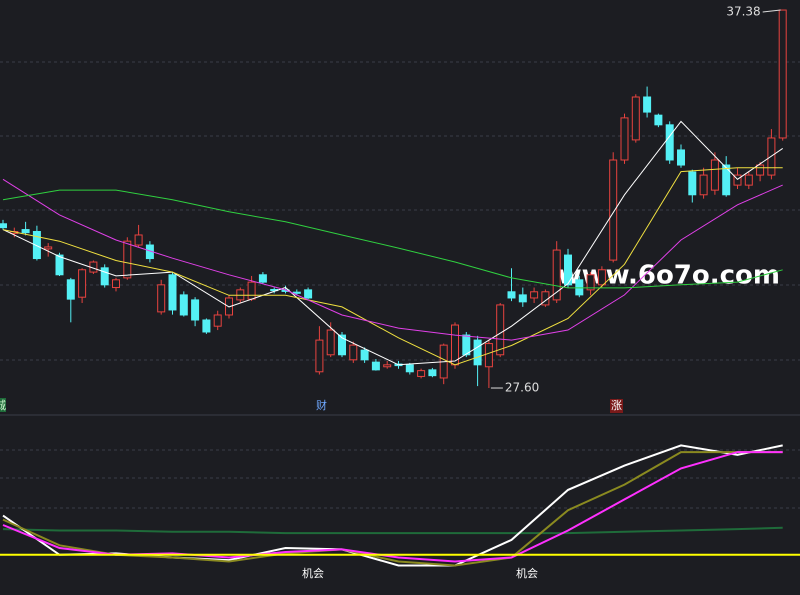 The height and width of the screenshot is (595, 800). Describe the element at coordinates (321, 405) in the screenshot. I see `marker: 财` at that location.